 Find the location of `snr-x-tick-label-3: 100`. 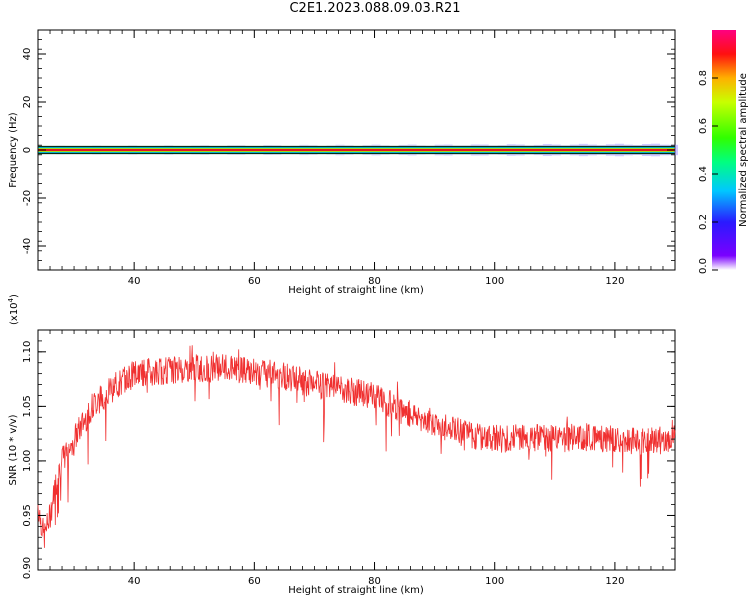

snr-x-tick-label-3: 100 is located at coordinates (494, 581).